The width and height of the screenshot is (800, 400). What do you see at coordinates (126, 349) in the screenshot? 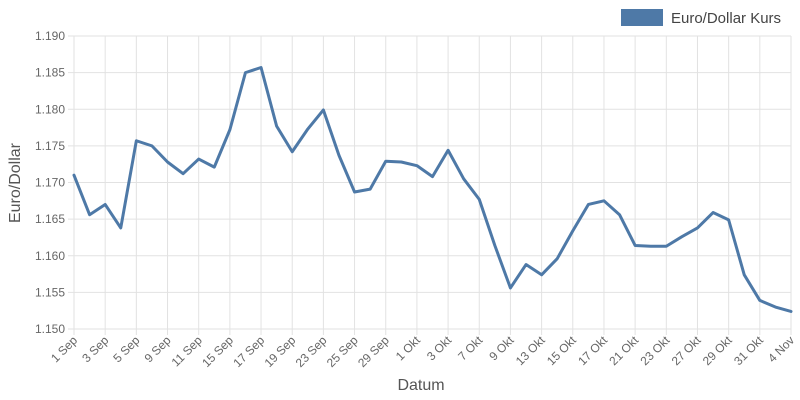
I see `x-tick-label: 5 Sep` at bounding box center [126, 349].